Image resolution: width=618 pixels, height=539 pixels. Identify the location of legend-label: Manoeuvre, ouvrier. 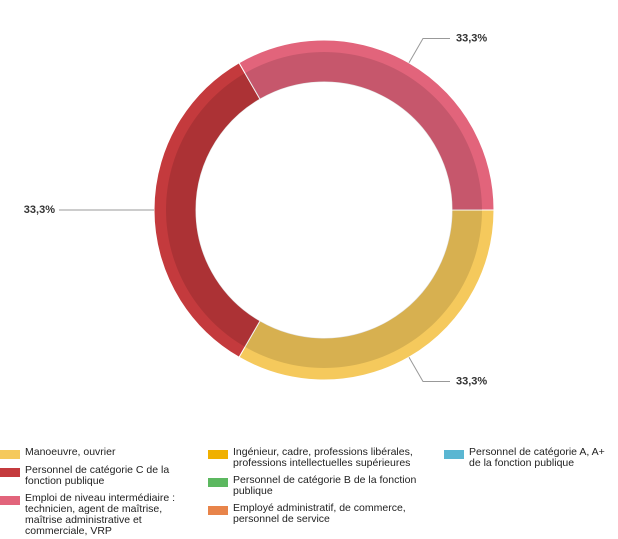
(70, 452).